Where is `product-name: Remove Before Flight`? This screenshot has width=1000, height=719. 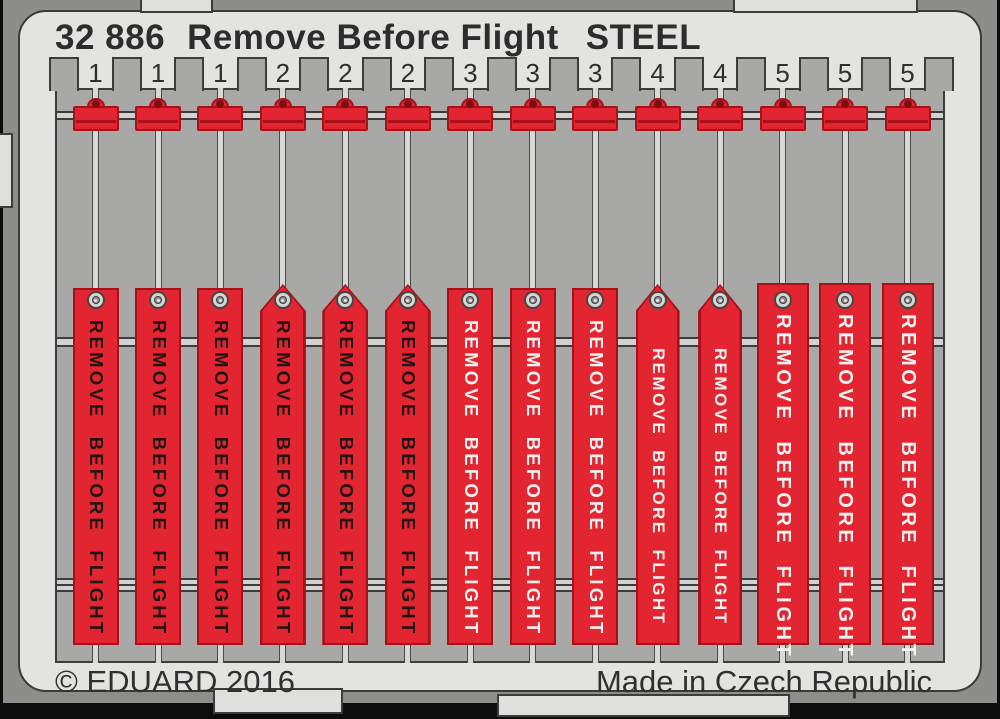
product-name: Remove Before Flight is located at coordinates (373, 37).